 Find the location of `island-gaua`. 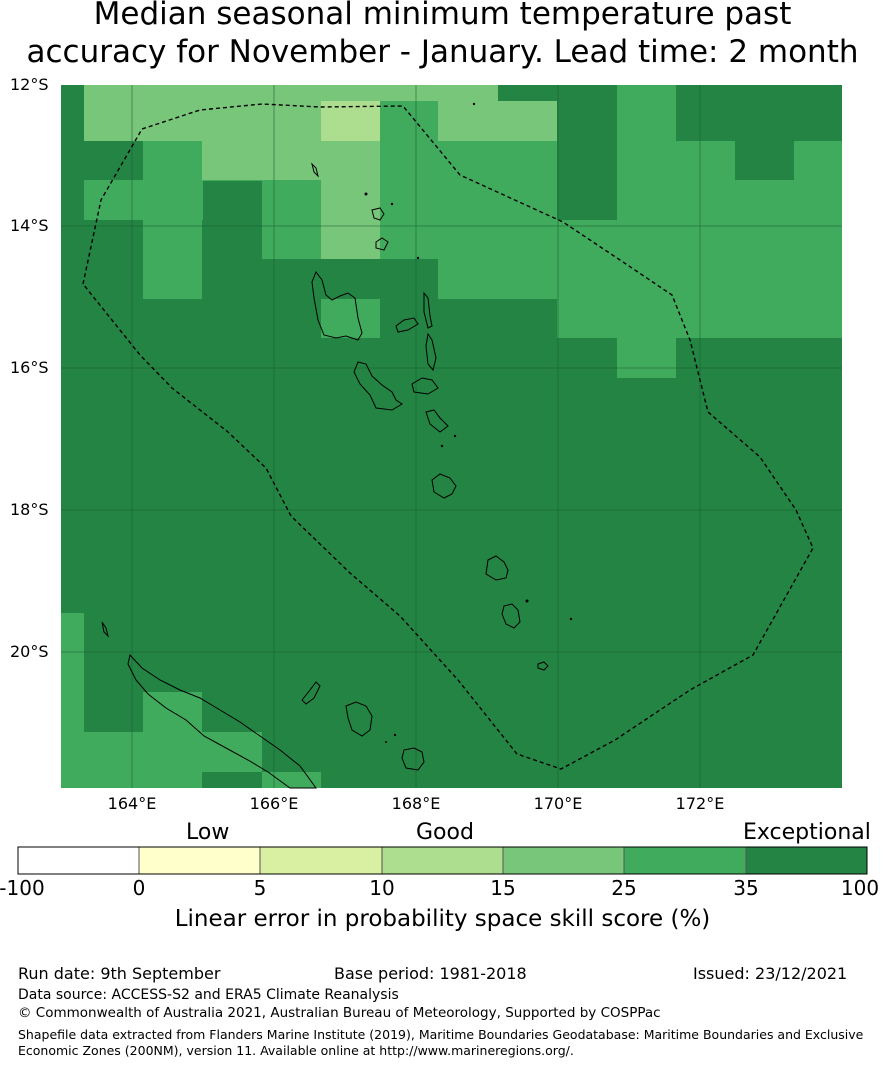

island-gaua is located at coordinates (382, 244).